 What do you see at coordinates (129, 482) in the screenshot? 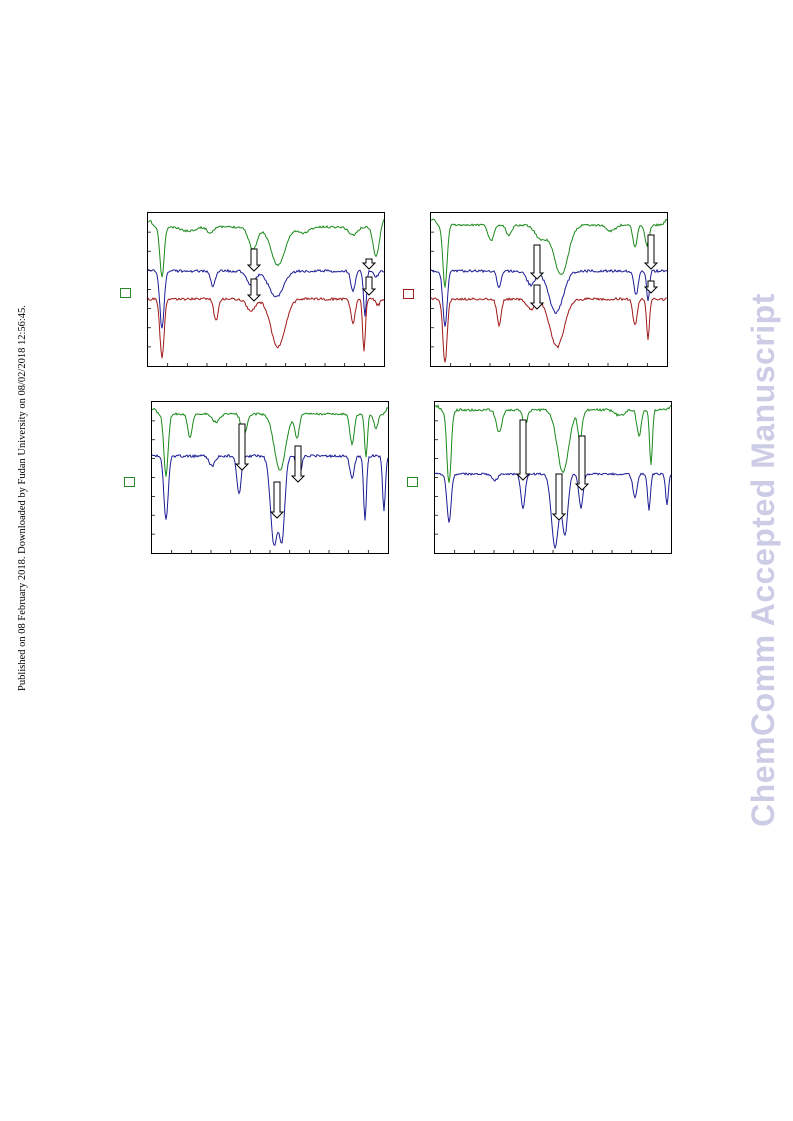
I see `legend-marker-bottom-left` at bounding box center [129, 482].